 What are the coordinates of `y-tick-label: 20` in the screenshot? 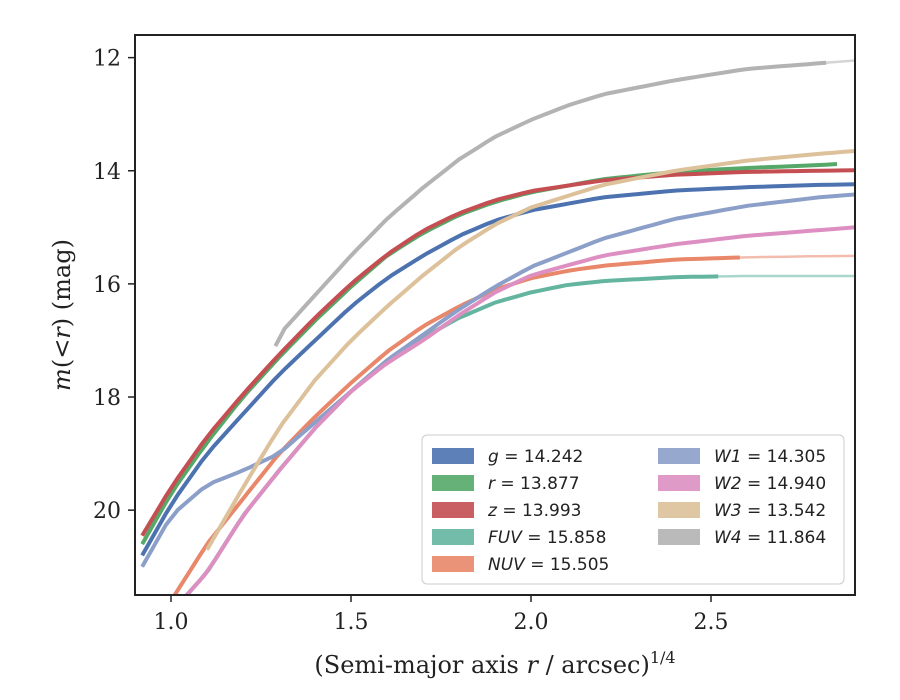 It's located at (107, 511).